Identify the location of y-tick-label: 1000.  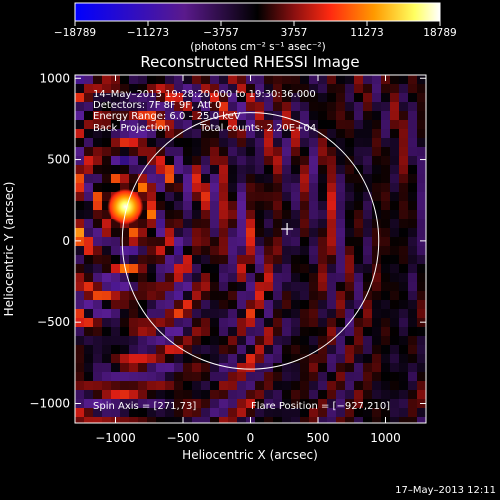
(54, 78).